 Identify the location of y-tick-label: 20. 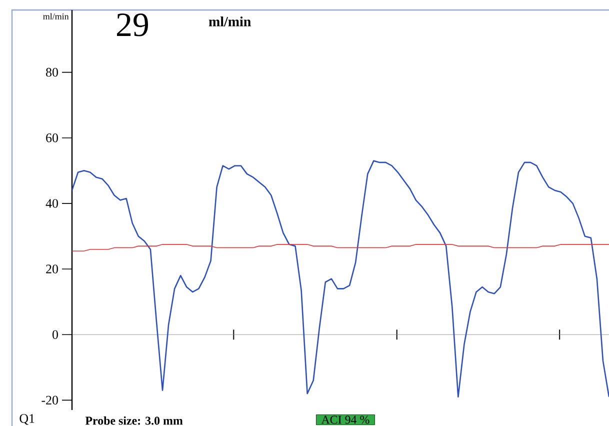
(52, 269).